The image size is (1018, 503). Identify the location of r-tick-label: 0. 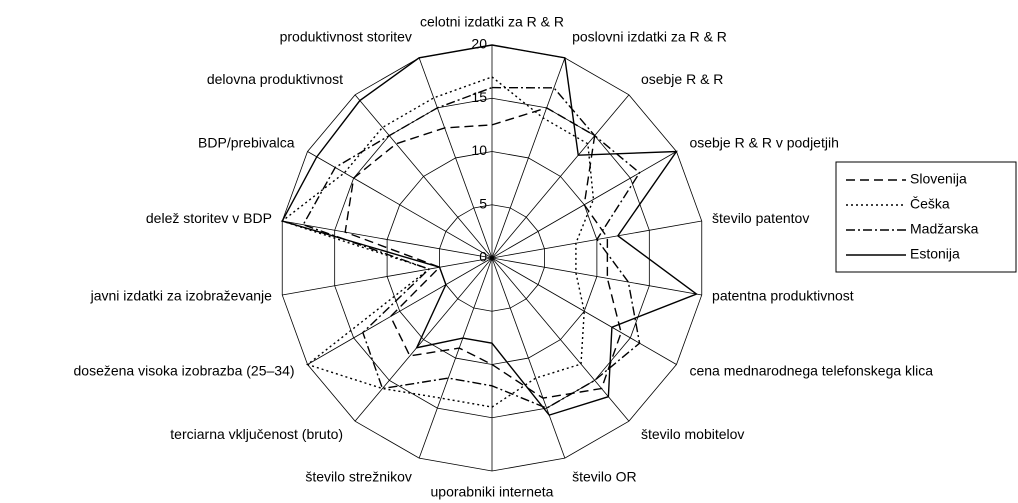
(483, 257).